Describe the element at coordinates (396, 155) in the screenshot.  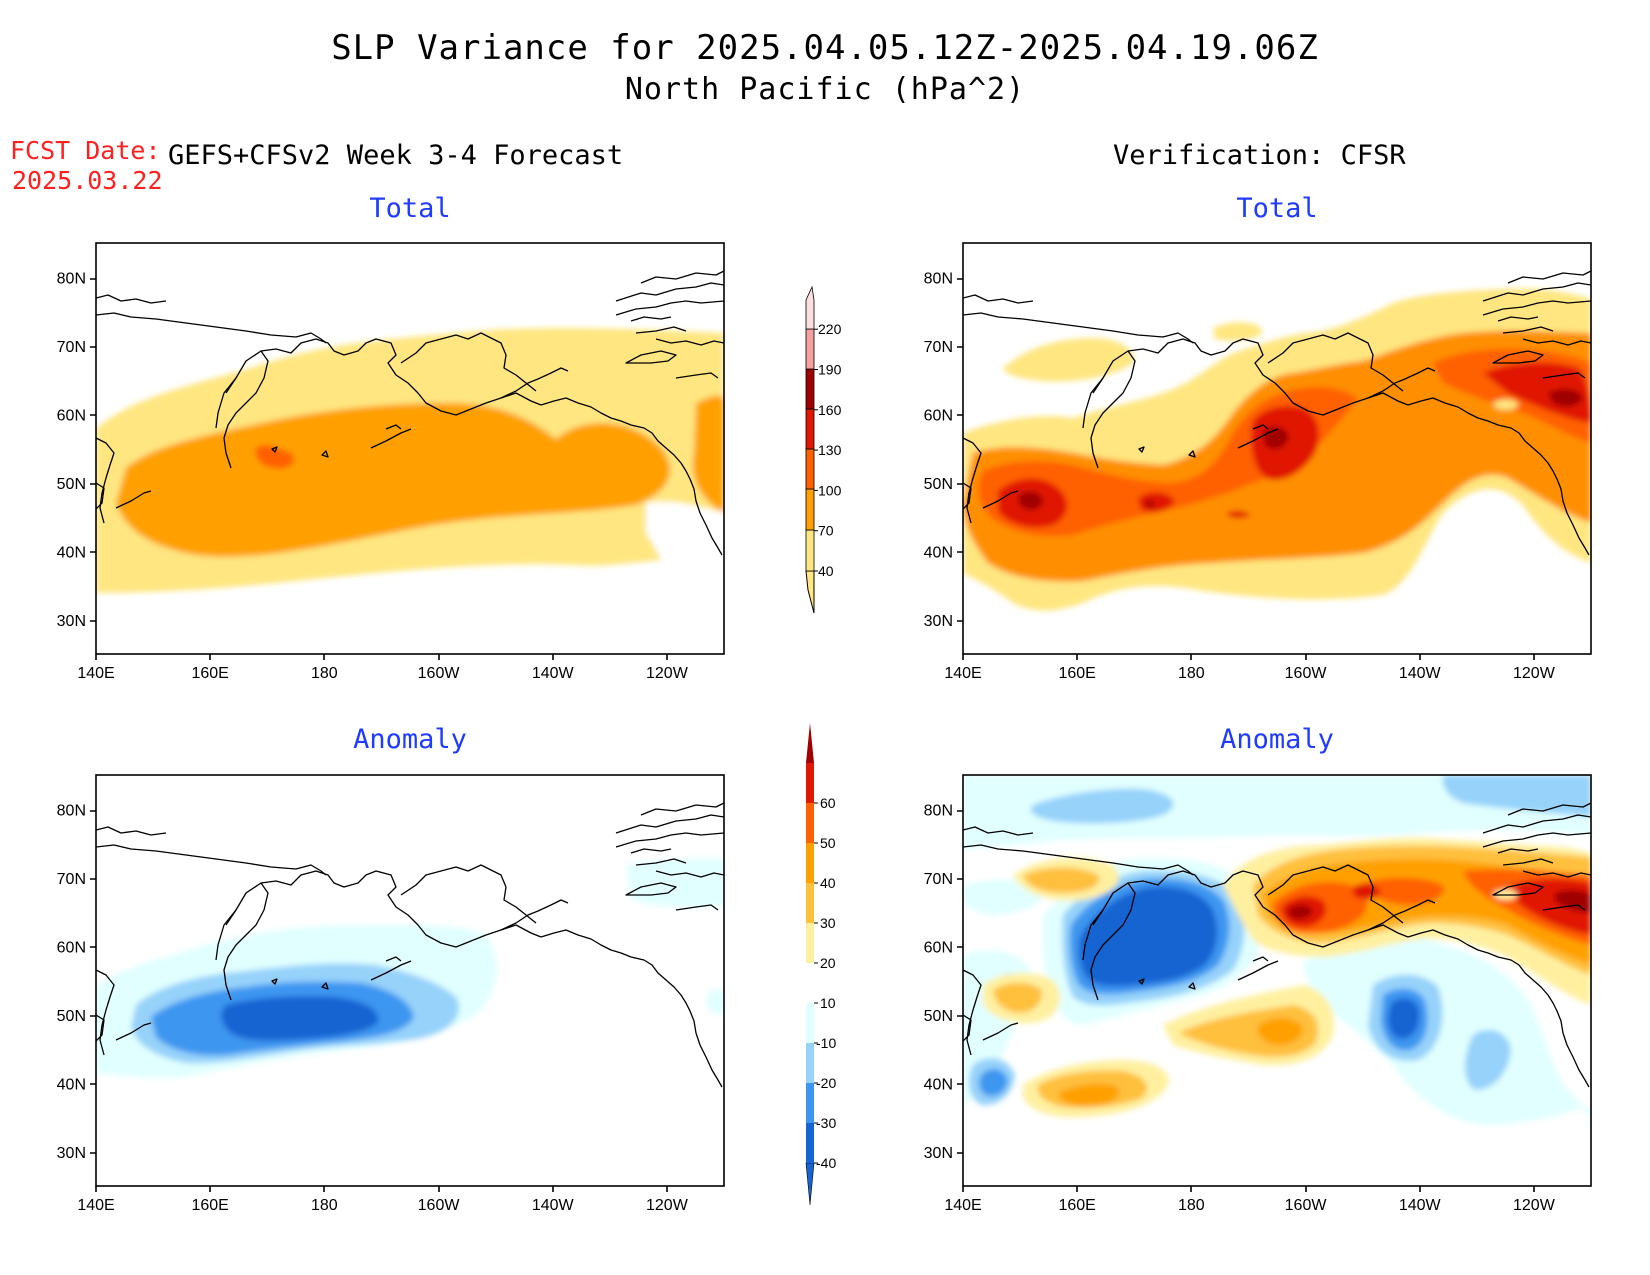
I see `forecast-column-header: GEFS+CFSv2 Week 3-4 Forecast` at that location.